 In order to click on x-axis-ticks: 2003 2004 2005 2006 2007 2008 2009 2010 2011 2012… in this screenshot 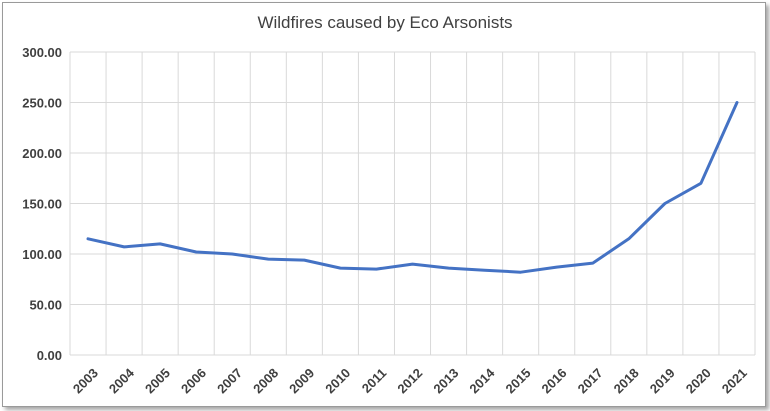, I will do `click(410, 381)`.